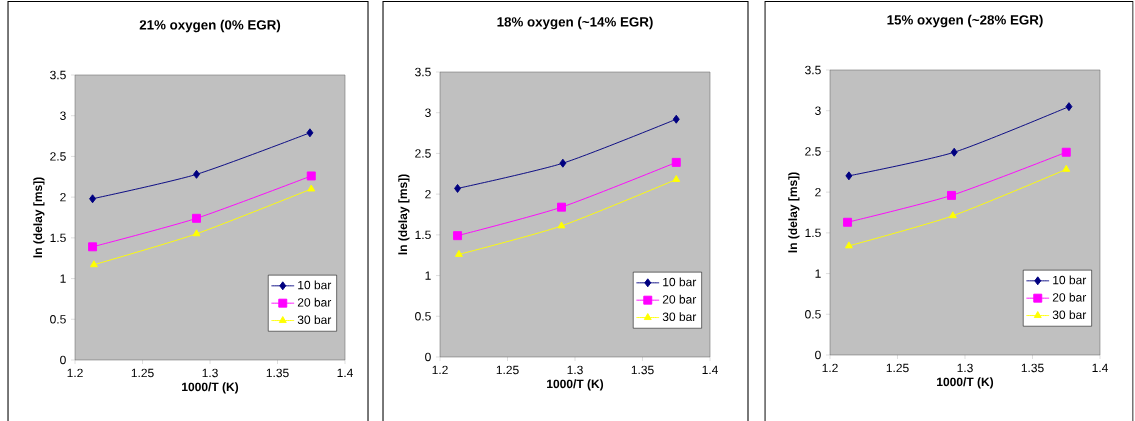  Describe the element at coordinates (210, 26) in the screenshot. I see `chart-title: 21% oxygen (0% EGR)` at that location.